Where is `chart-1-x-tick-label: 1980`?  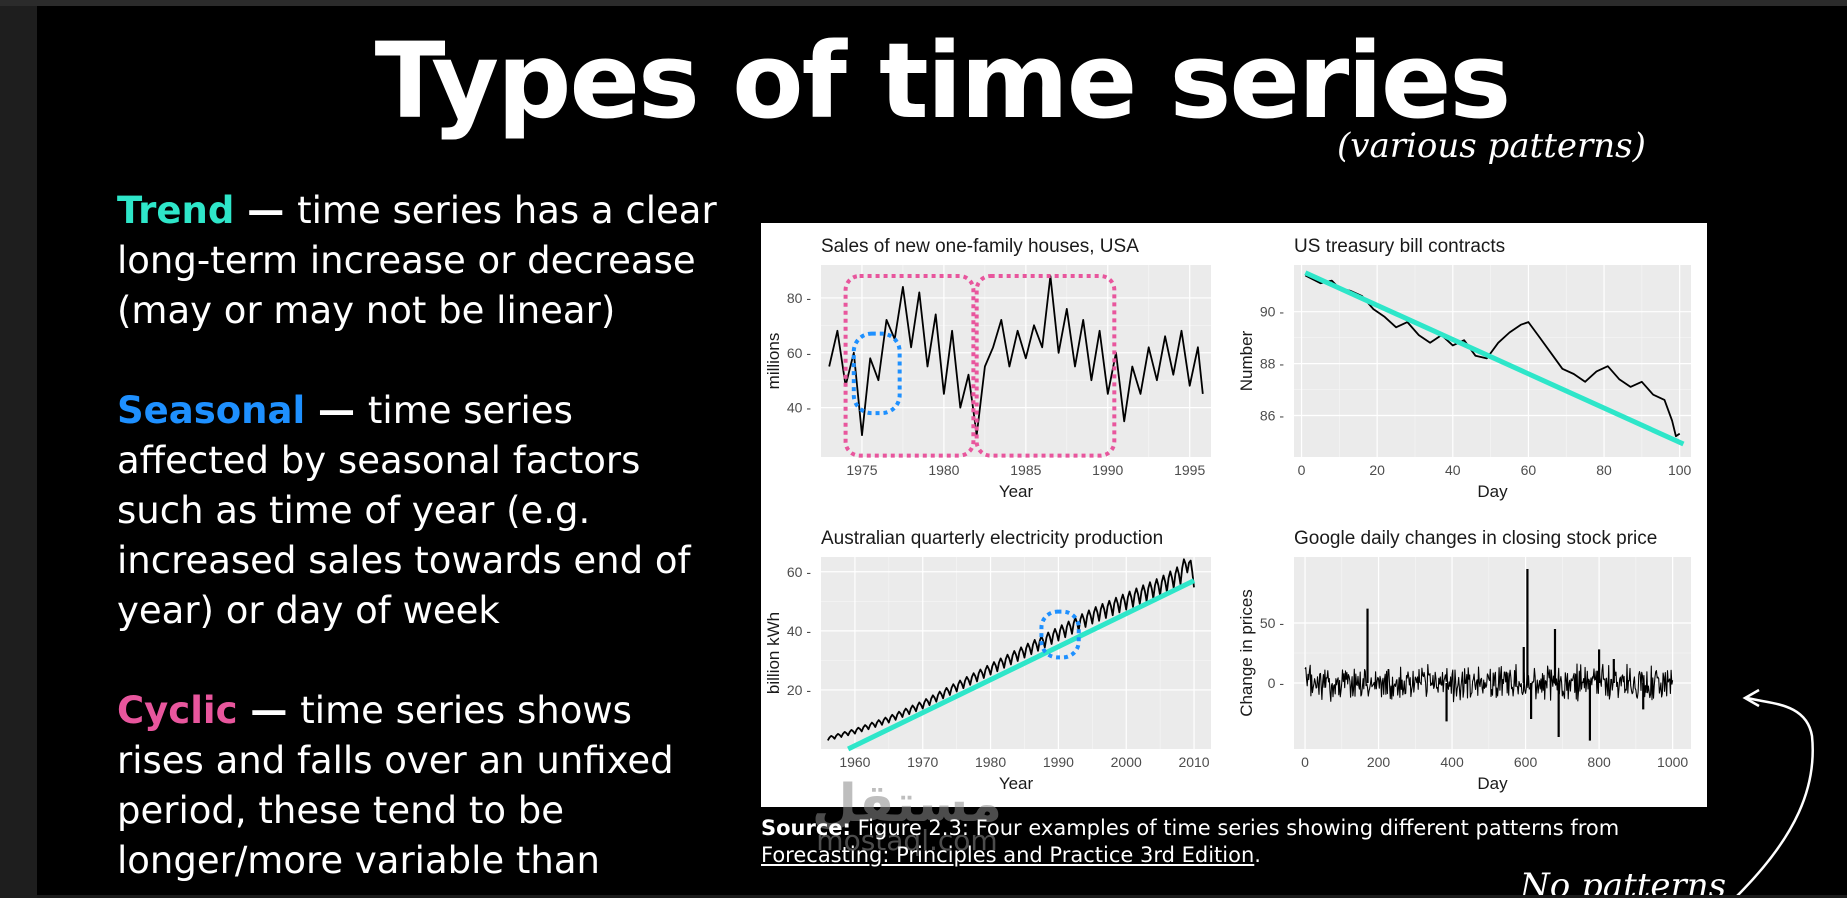 chart-1-x-tick-label: 1980 is located at coordinates (943, 470).